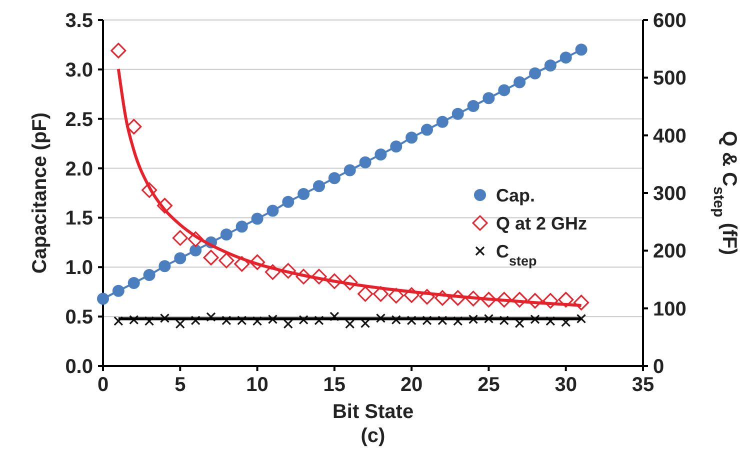 The image size is (755, 456). What do you see at coordinates (373, 412) in the screenshot?
I see `x-axis-title: Bit State` at bounding box center [373, 412].